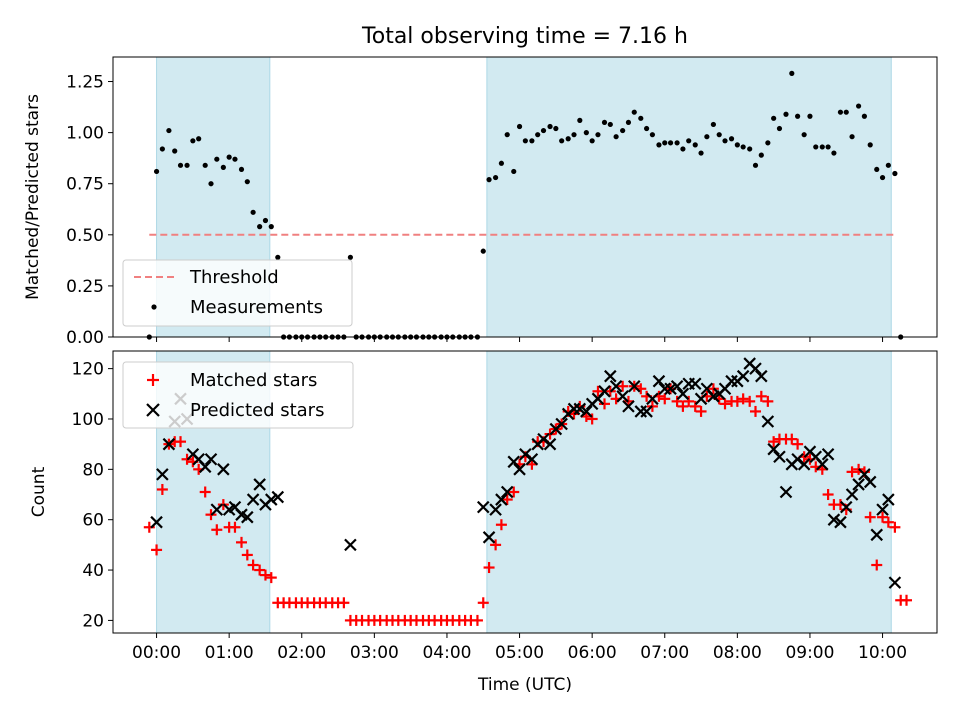 The image size is (960, 720). I want to click on x-tick-label: 08:00, so click(737, 653).